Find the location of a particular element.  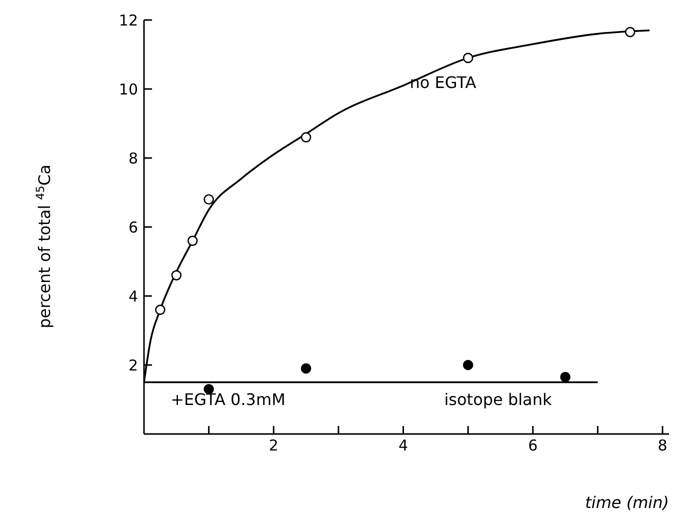

x-tick-label: 8 is located at coordinates (663, 445).